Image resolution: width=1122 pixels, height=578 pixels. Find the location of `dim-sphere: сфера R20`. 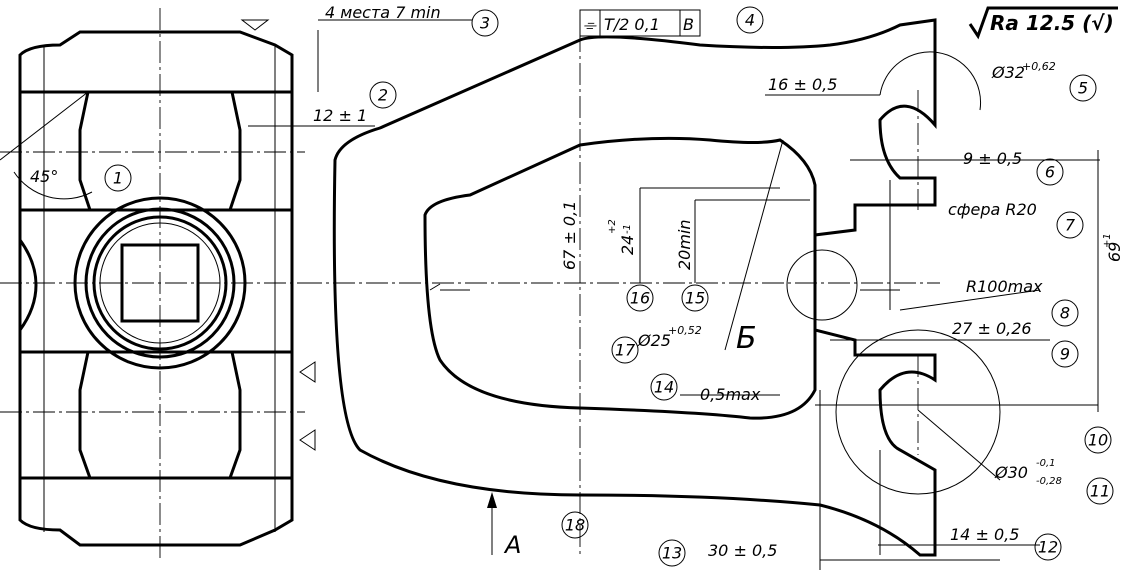

dim-sphere: сфера R20 is located at coordinates (992, 209).